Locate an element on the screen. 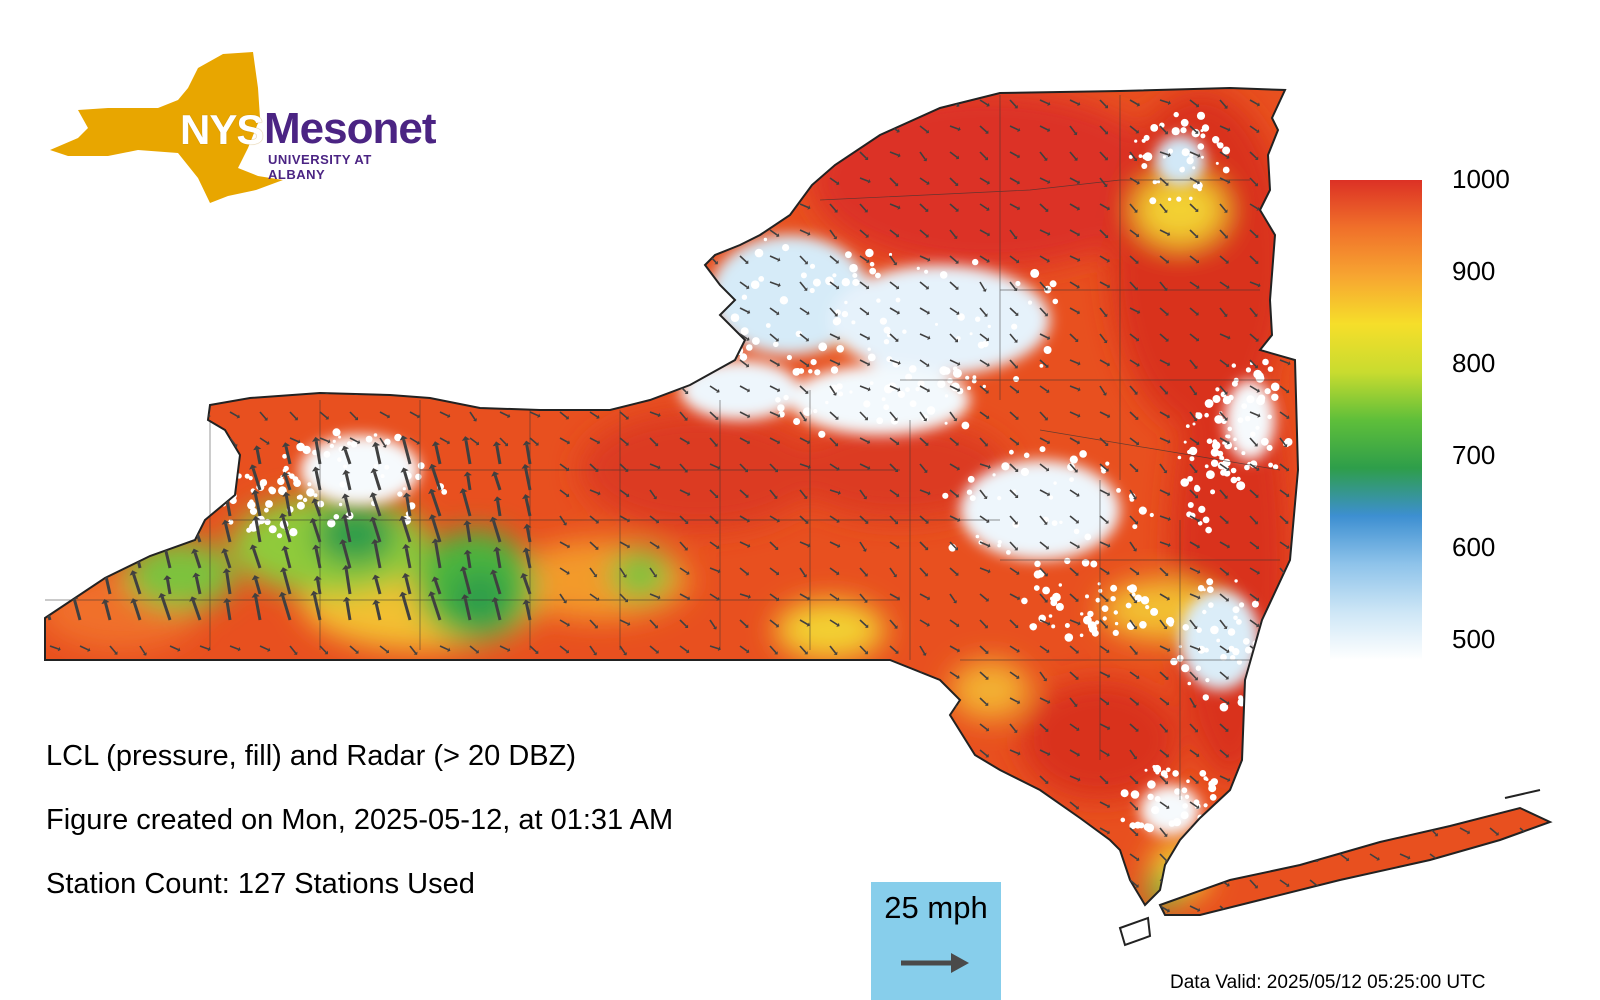 The height and width of the screenshot is (1000, 1600). colorbar-tick-600: 600 is located at coordinates (1474, 547).